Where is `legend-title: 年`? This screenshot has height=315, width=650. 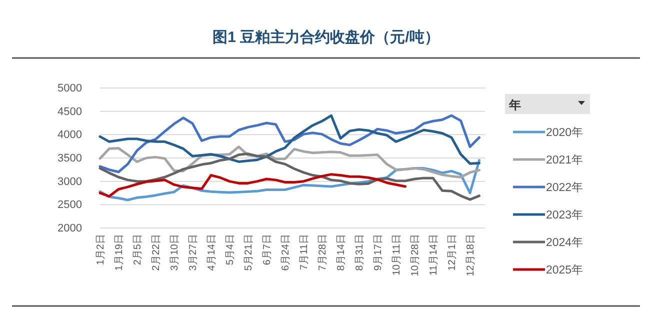
legend-title: 年 is located at coordinates (514, 105).